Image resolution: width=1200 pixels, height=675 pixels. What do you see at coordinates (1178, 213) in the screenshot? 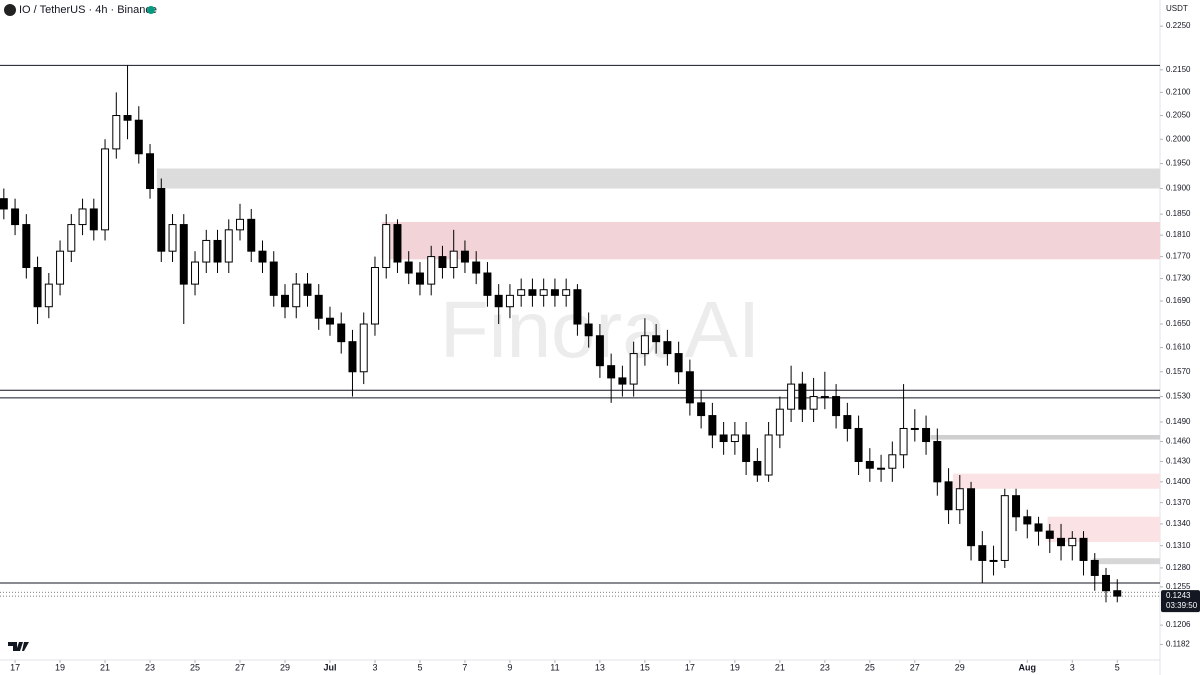
I see `y-tick-label: 0.1850` at bounding box center [1178, 213].